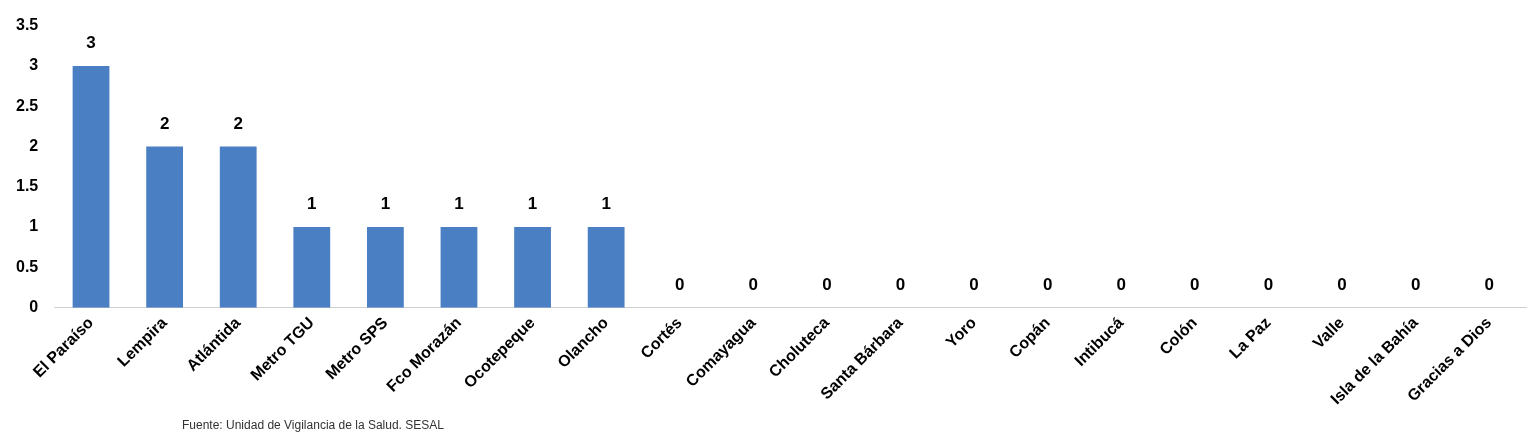 The image size is (1536, 433). Describe the element at coordinates (27, 186) in the screenshot. I see `y-tick-label: 1.5` at that location.